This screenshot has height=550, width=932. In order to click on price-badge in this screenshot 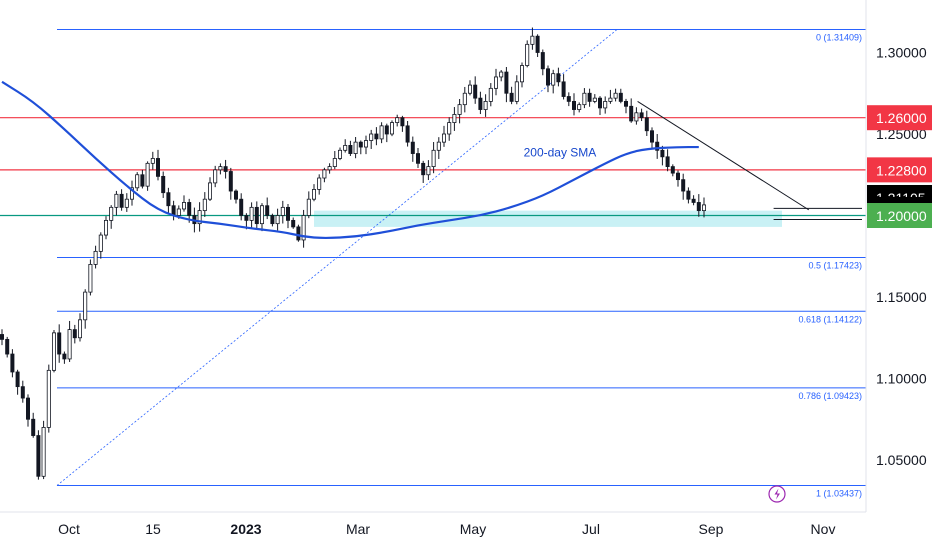, I will do `click(899, 170)`.